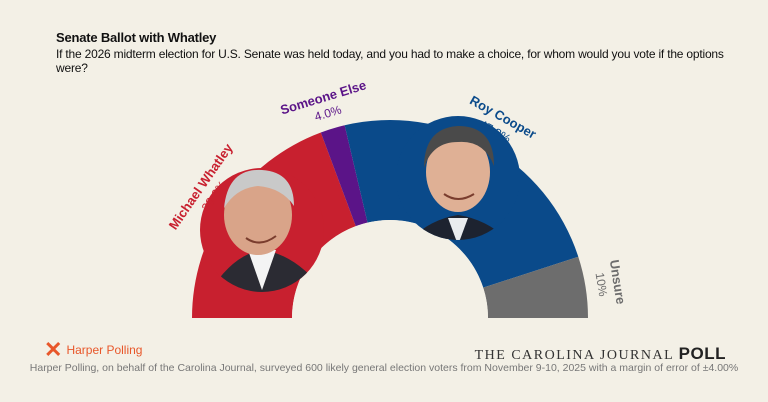 This screenshot has width=768, height=402. I want to click on harper-polling-logo: ✕ Harper Polling, so click(93, 349).